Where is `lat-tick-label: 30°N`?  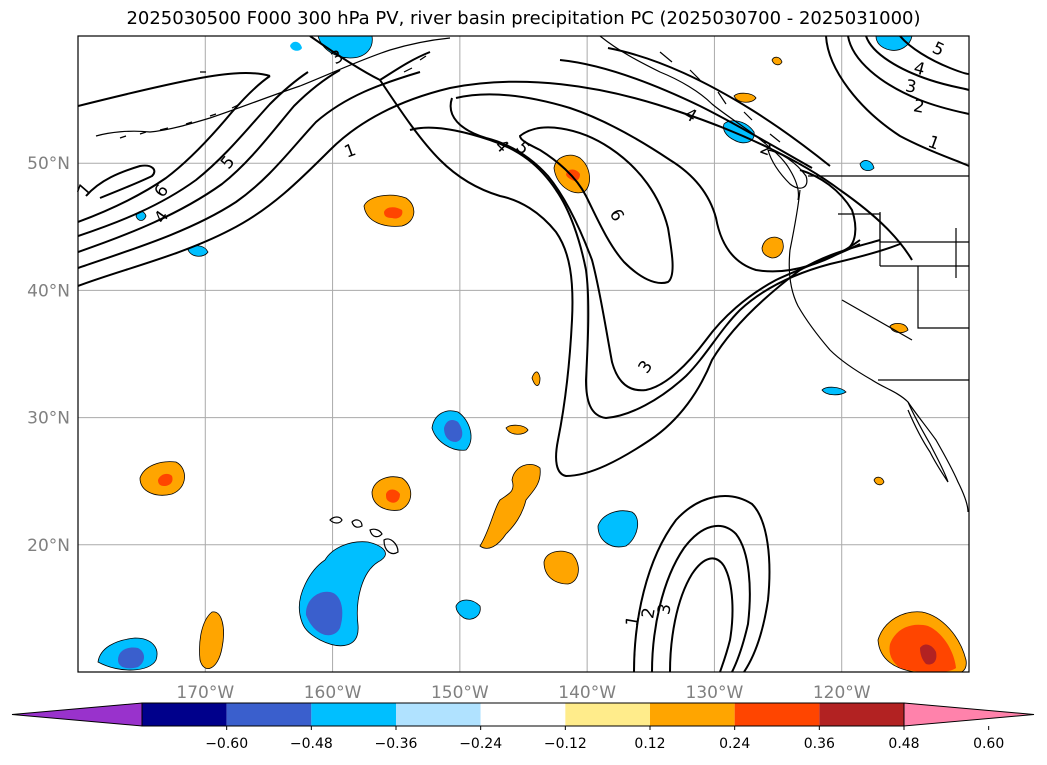 lat-tick-label: 30°N is located at coordinates (48, 419).